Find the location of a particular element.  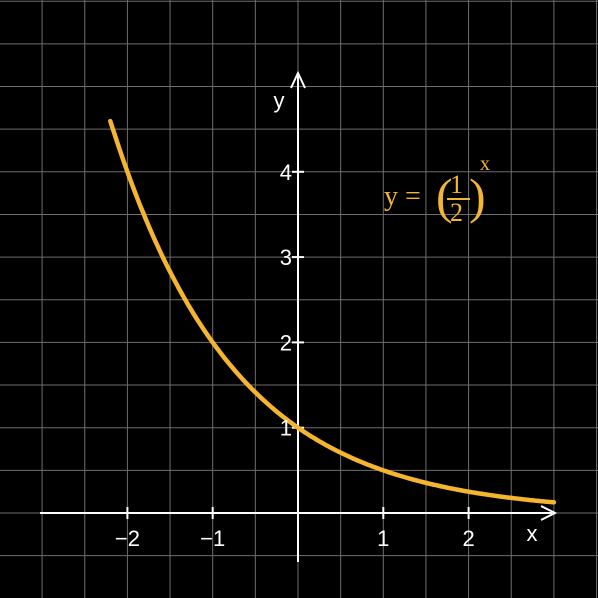

y-tick-label: 1 is located at coordinates (286, 428).